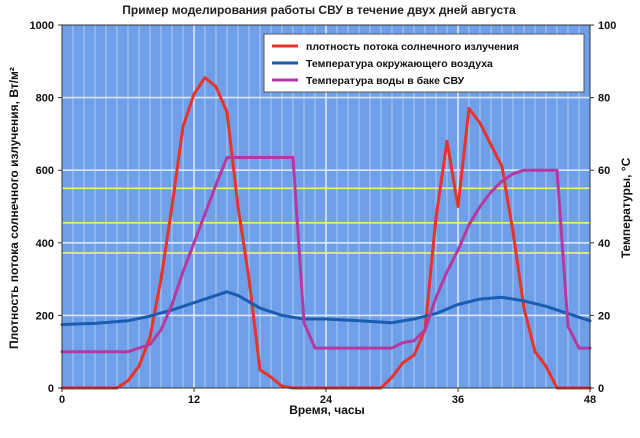 This screenshot has height=438, width=640. Describe the element at coordinates (603, 207) in the screenshot. I see `y-right-axis-ticks: 0 20 40 60 80 100` at that location.